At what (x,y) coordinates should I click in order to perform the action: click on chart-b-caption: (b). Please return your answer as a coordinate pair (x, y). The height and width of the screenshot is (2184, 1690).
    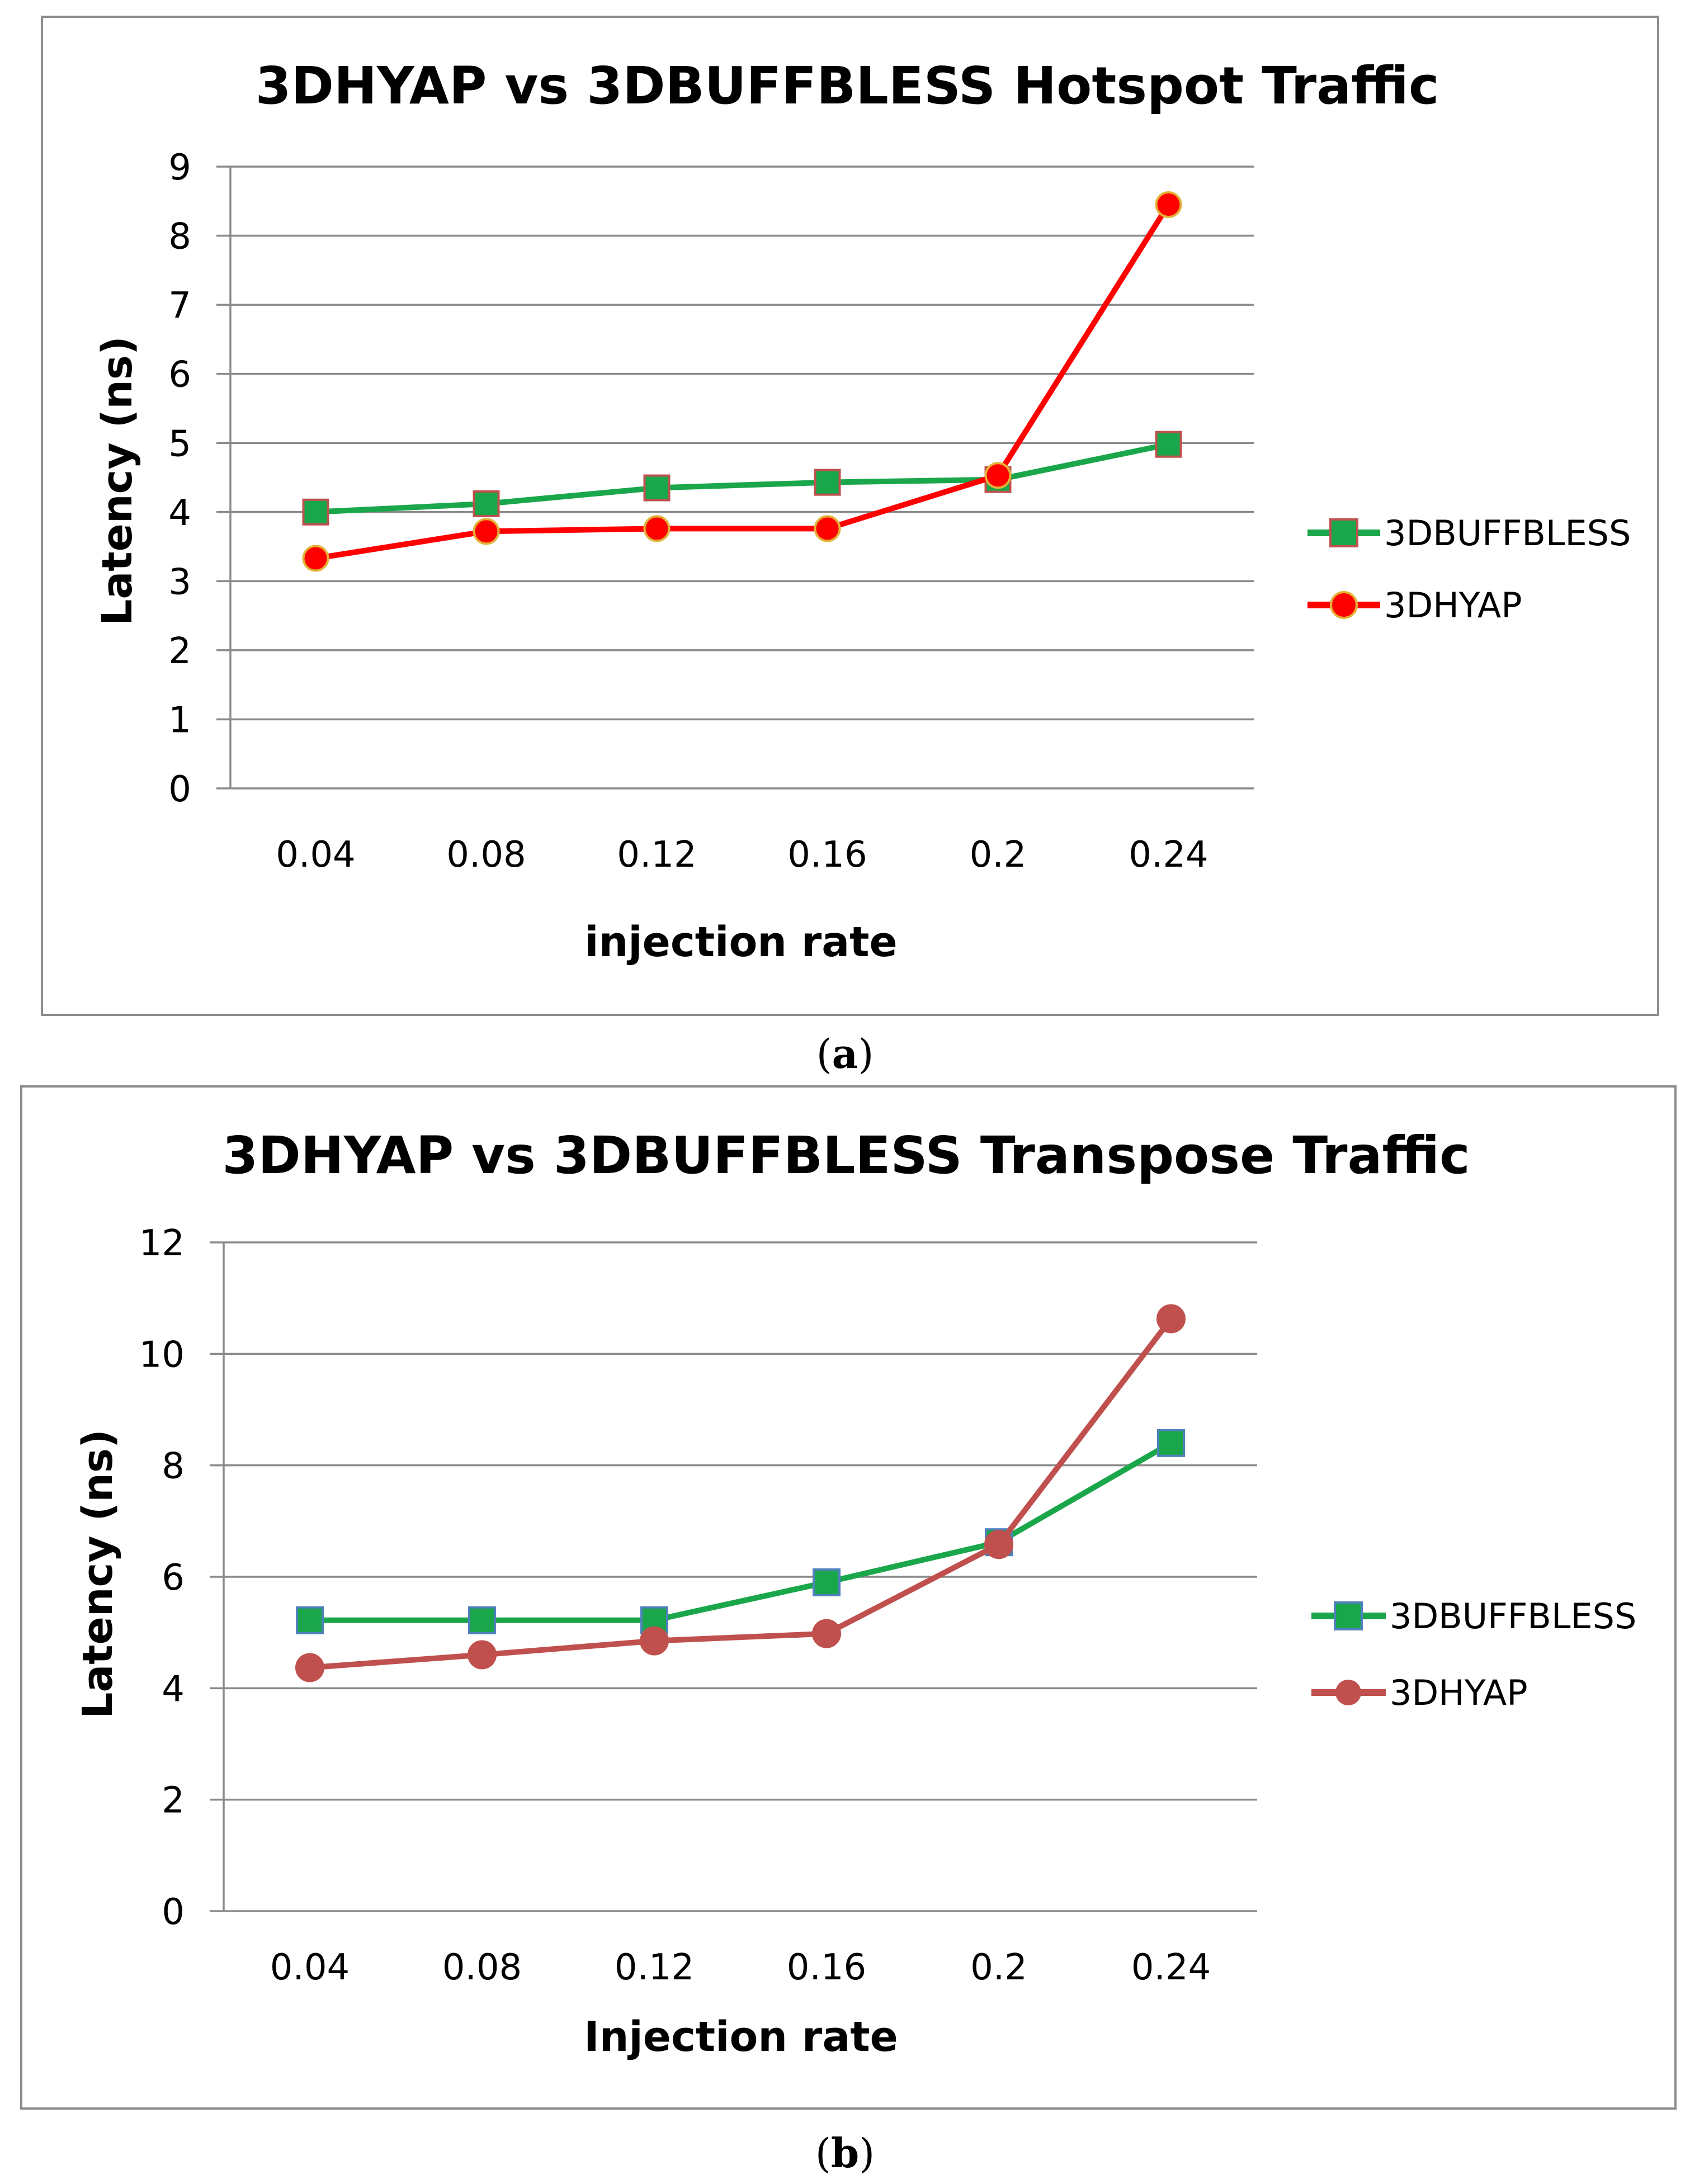
    Looking at the image, I should click on (845, 2153).